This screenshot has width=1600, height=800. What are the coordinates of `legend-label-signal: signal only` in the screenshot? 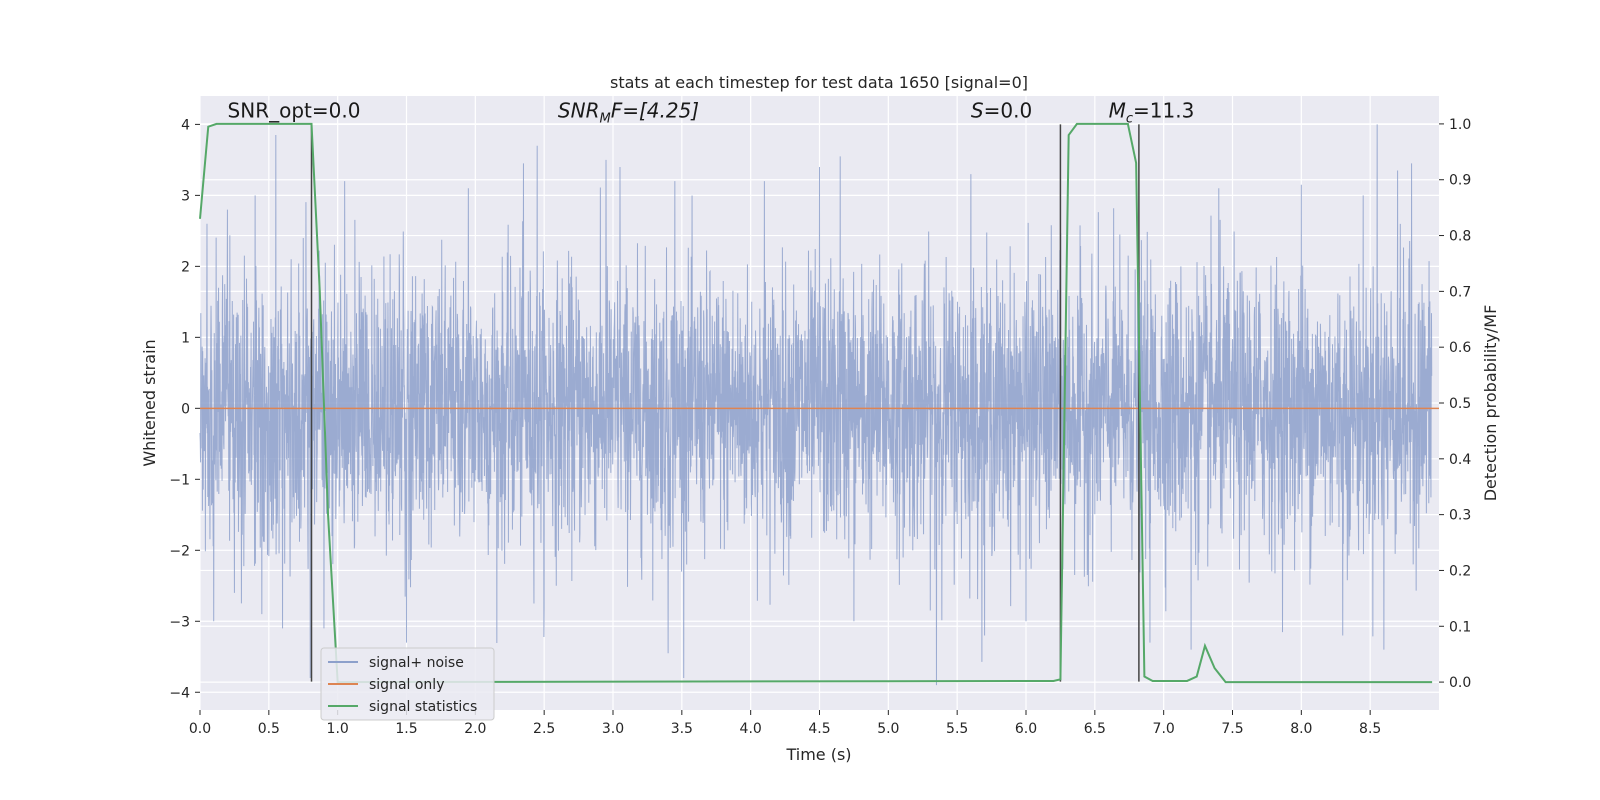 It's located at (406, 685).